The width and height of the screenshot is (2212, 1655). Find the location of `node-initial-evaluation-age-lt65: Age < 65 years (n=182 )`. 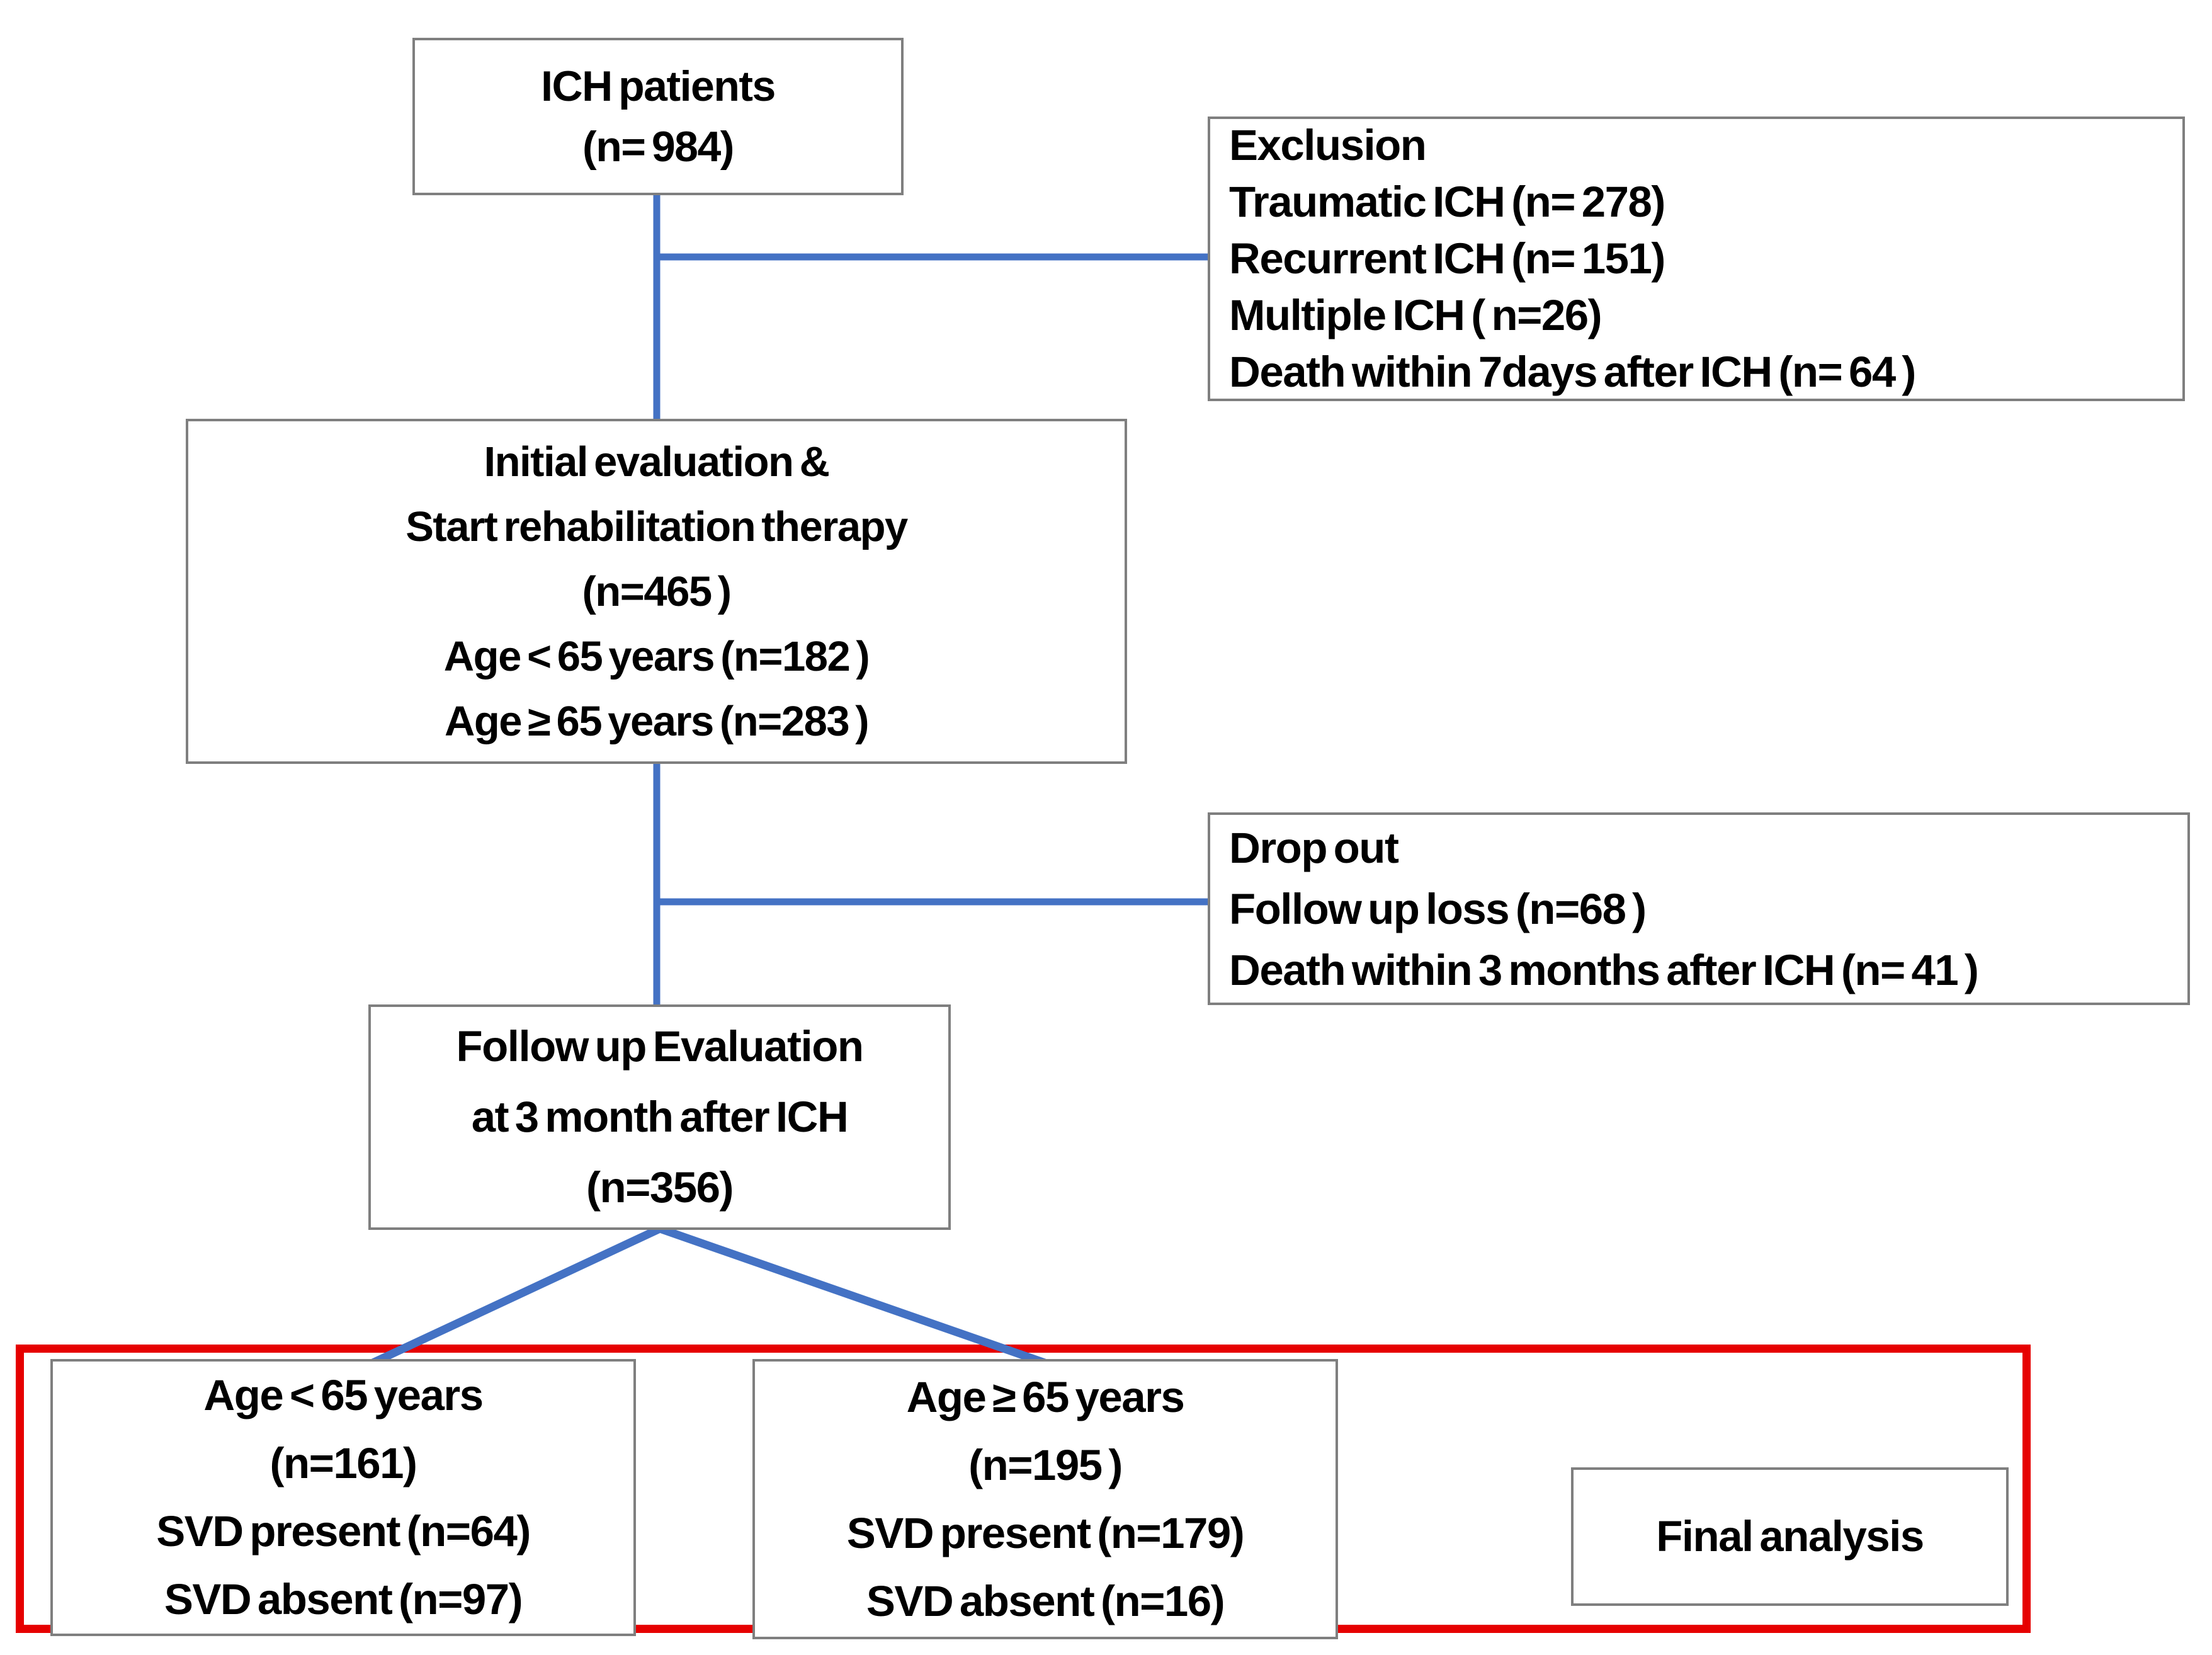

node-initial-evaluation-age-lt65: Age < 65 years (n=182 ) is located at coordinates (656, 656).